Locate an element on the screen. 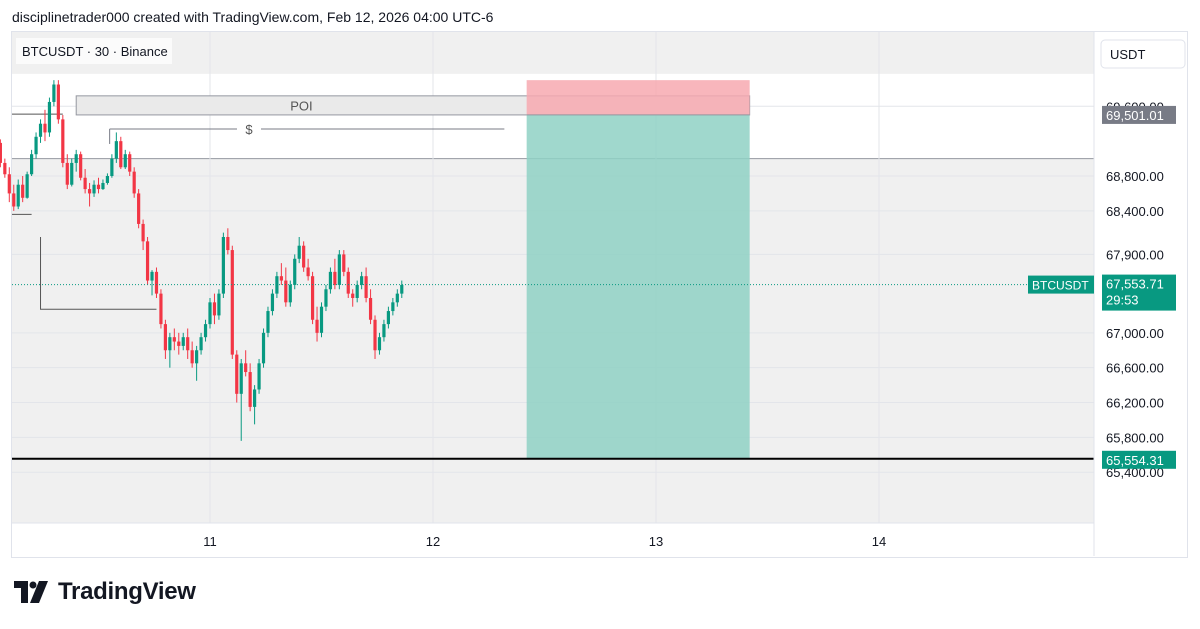 The width and height of the screenshot is (1200, 629). swing-step-line is located at coordinates (98, 273).